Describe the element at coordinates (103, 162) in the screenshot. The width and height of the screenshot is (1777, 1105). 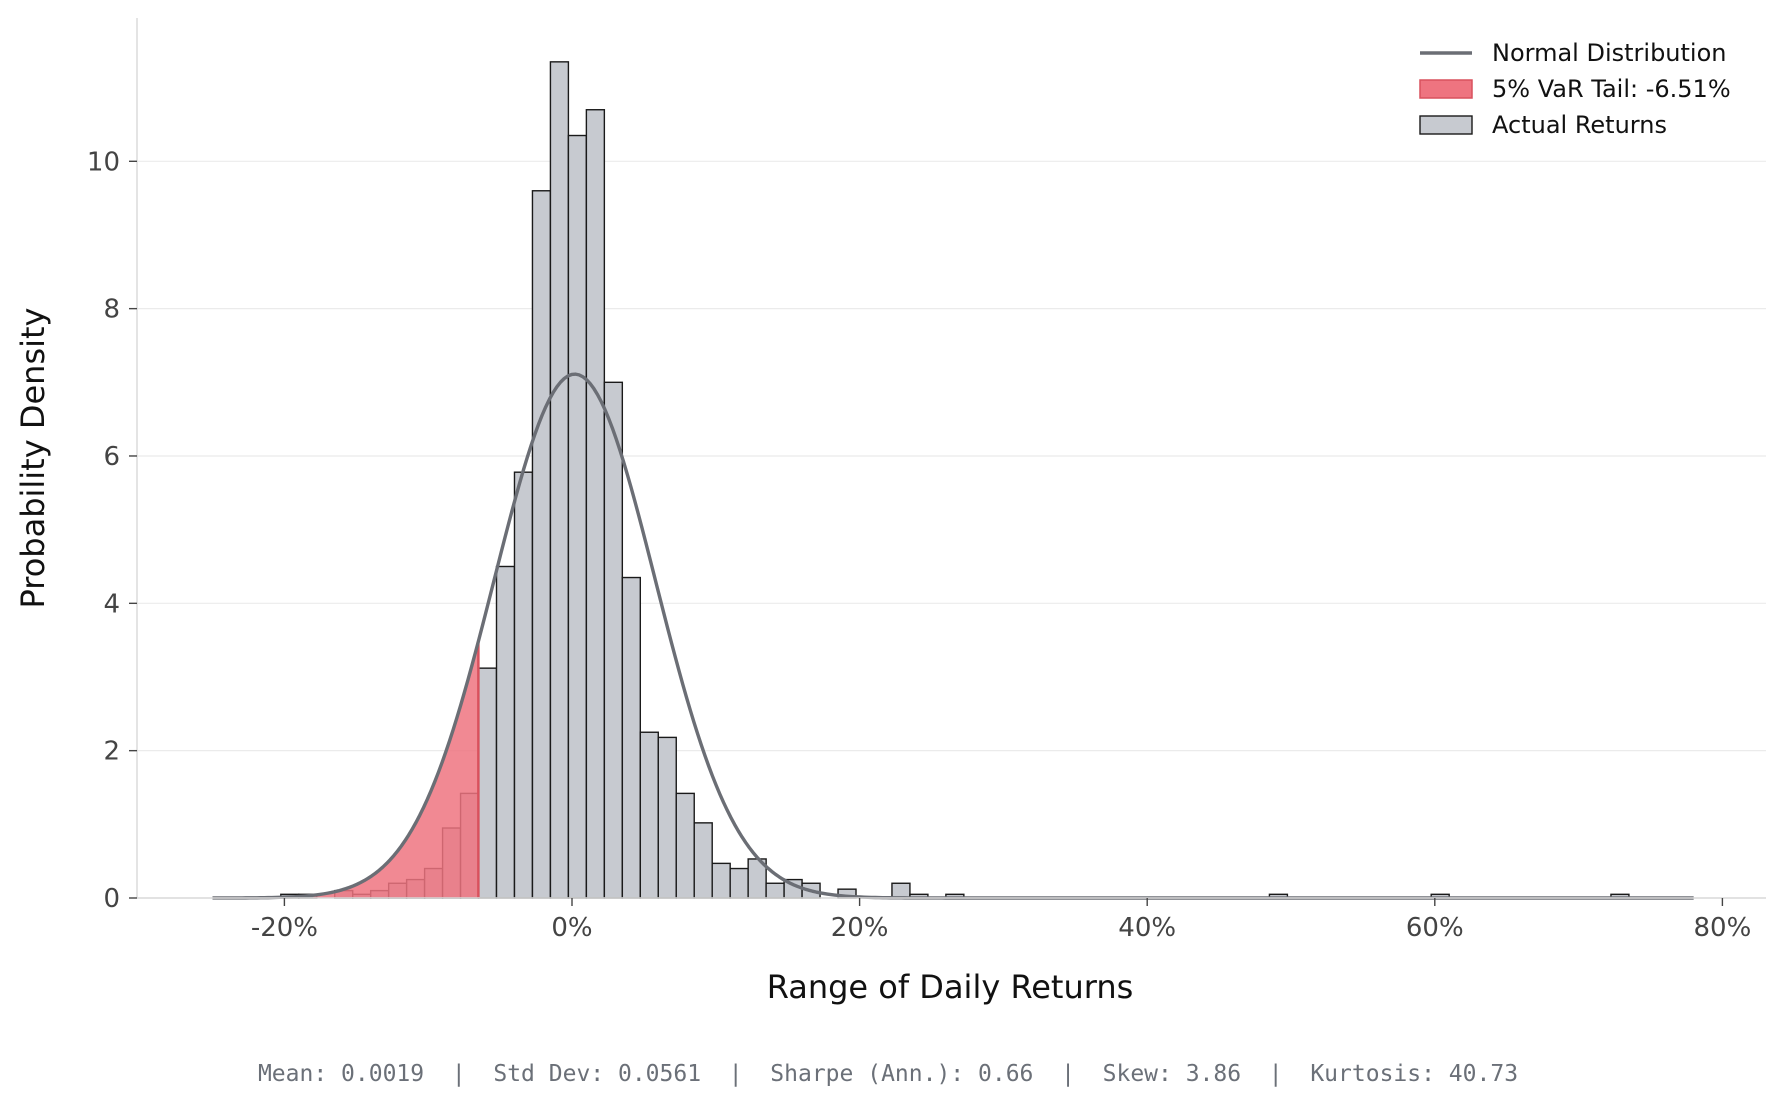
I see `y-tick-label-5: 10` at that location.